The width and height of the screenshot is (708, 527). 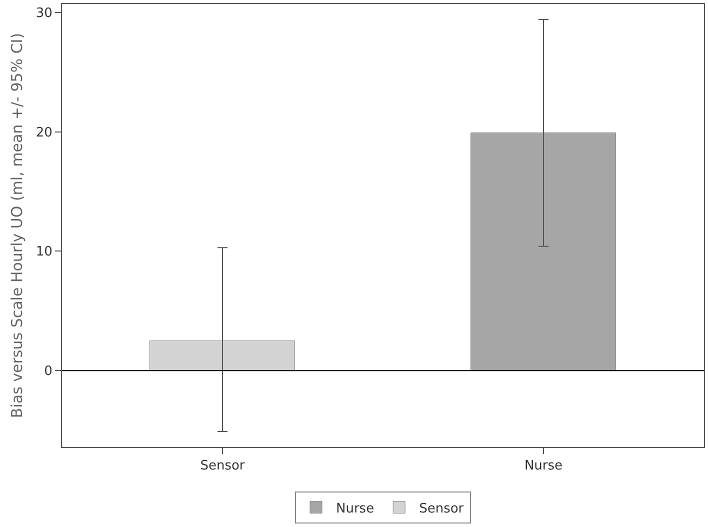 I want to click on legend-label: Sensor, so click(x=441, y=508).